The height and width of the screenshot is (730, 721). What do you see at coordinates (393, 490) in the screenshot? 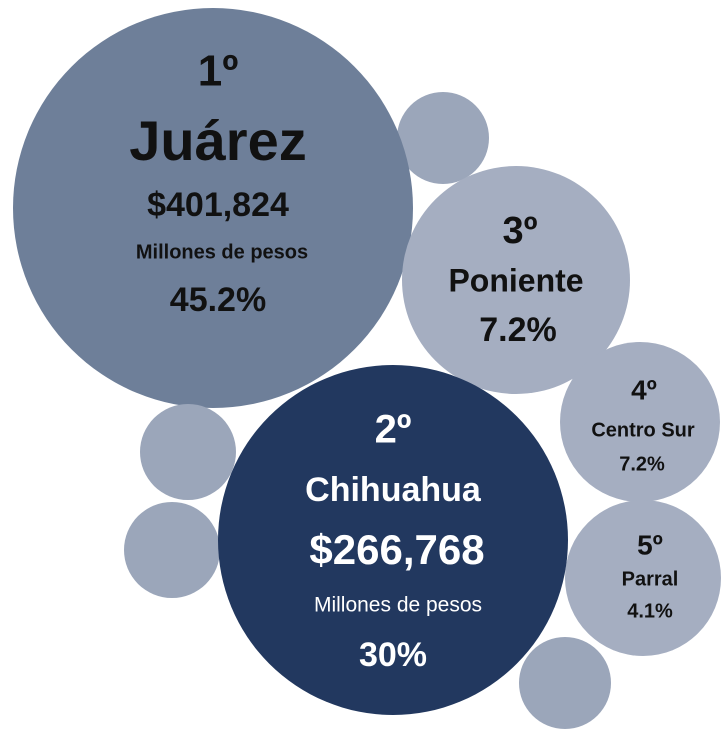
I see `name: Chihuahua` at bounding box center [393, 490].